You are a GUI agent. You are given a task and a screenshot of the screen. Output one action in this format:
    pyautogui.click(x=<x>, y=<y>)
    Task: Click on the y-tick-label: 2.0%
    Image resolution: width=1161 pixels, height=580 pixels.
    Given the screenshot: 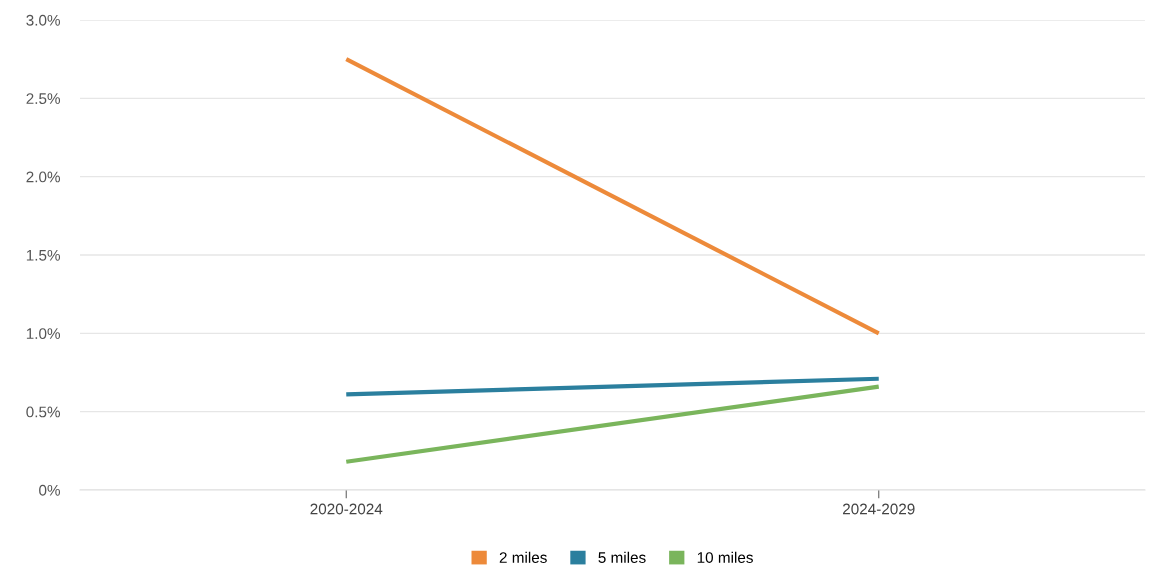 What is the action you would take?
    pyautogui.click(x=43, y=177)
    